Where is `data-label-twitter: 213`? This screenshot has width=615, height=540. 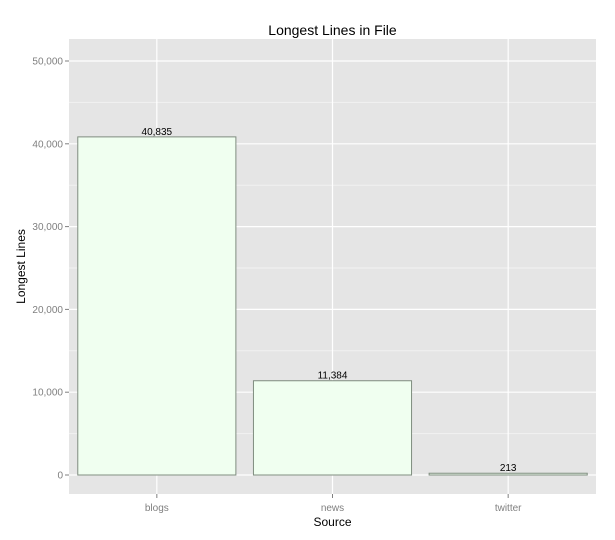
data-label-twitter: 213 is located at coordinates (508, 468).